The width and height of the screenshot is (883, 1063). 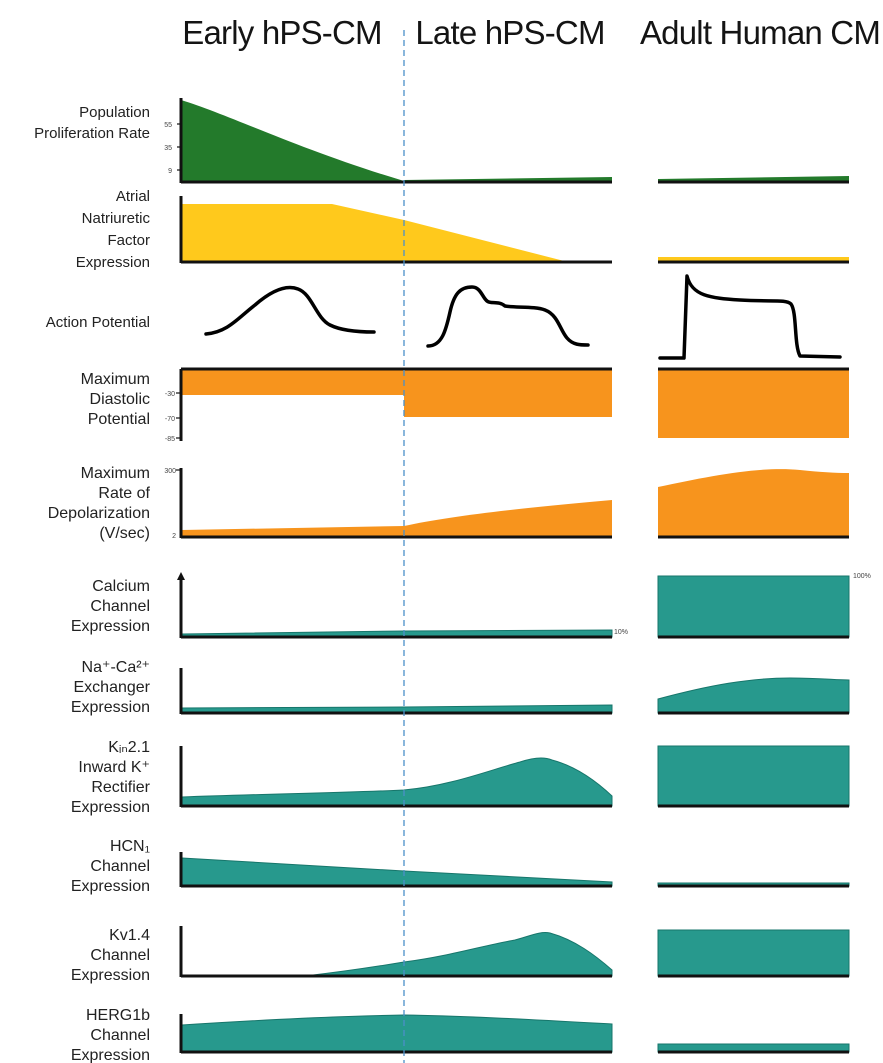 What do you see at coordinates (281, 32) in the screenshot?
I see `column-header-early: Early hPS-CM` at bounding box center [281, 32].